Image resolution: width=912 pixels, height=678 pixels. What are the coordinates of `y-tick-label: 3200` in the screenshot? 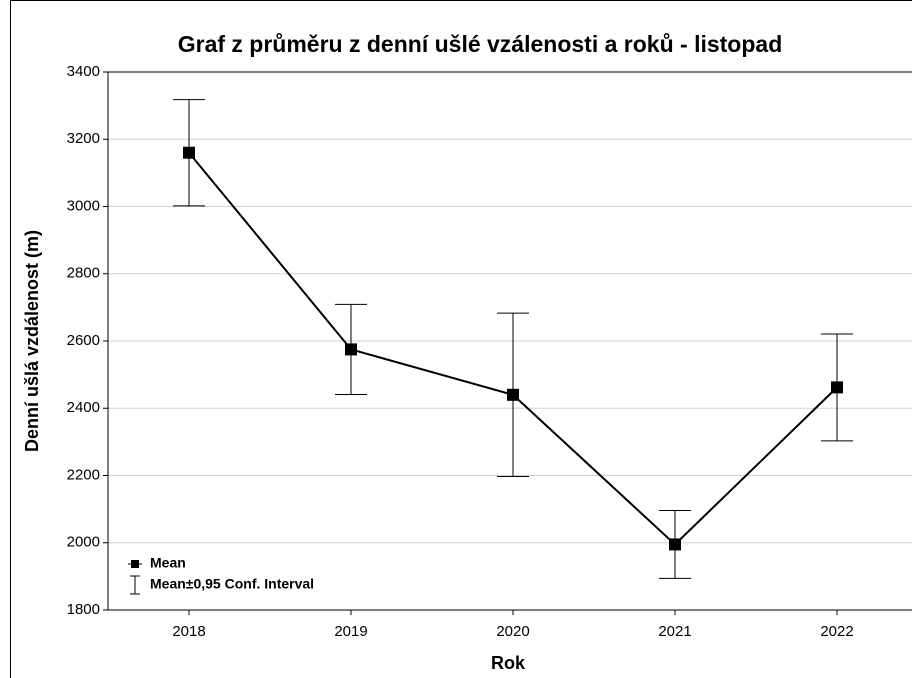 It's located at (83, 138).